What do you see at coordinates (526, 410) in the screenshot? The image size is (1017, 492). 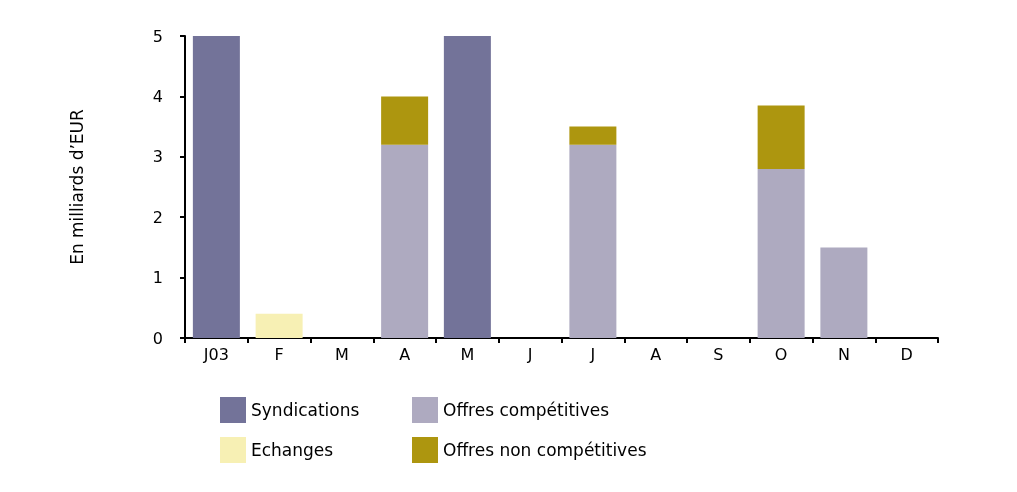 I see `legend-label: Offres compétitives` at bounding box center [526, 410].